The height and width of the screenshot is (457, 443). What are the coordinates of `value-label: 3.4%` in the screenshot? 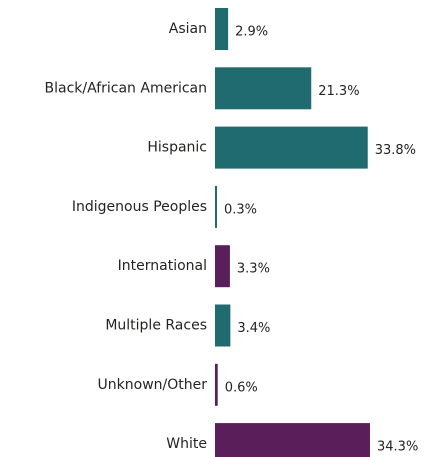 It's located at (253, 328).